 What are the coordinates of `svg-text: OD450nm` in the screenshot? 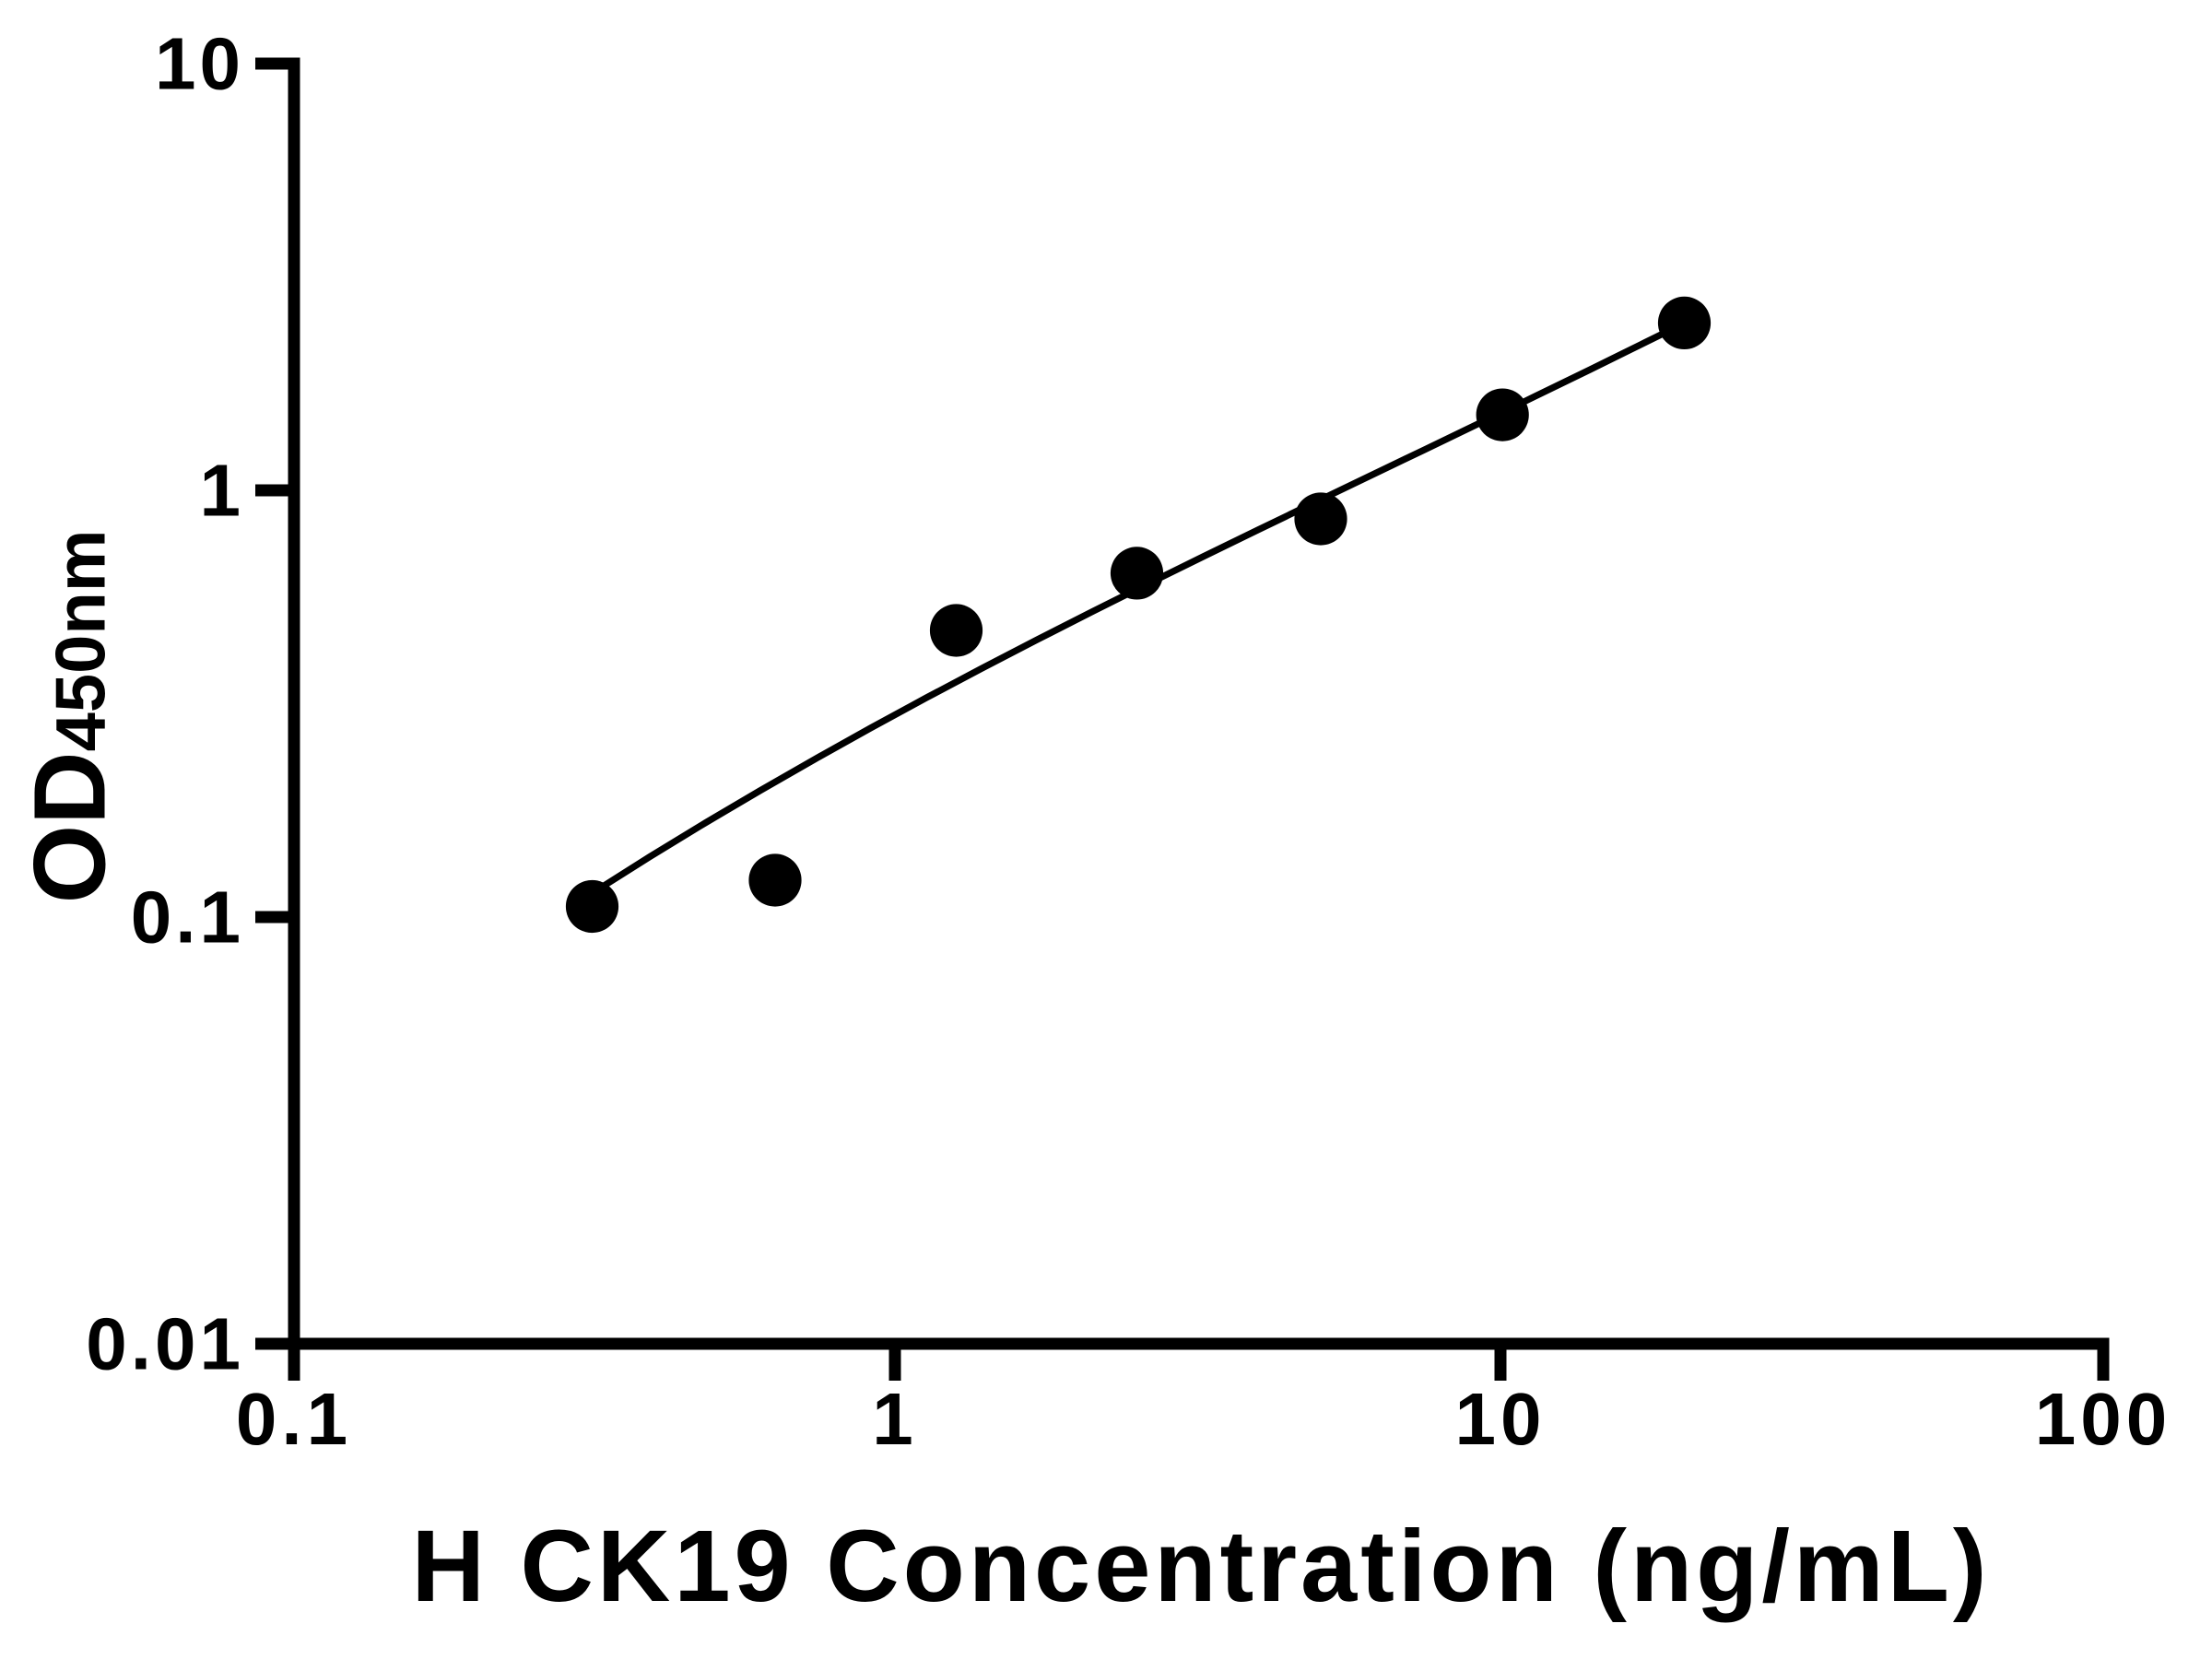 It's located at (70, 717).